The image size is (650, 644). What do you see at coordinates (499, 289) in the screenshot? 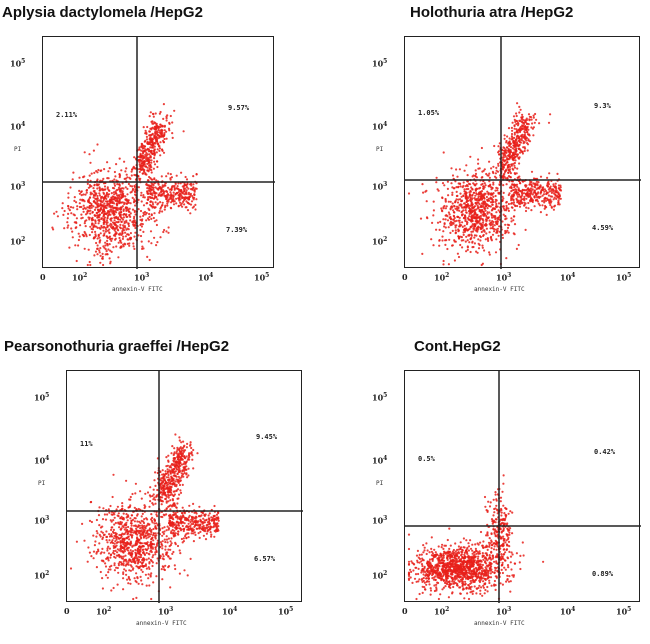
I see `x-axis-label: annexin-V FITC` at bounding box center [499, 289].